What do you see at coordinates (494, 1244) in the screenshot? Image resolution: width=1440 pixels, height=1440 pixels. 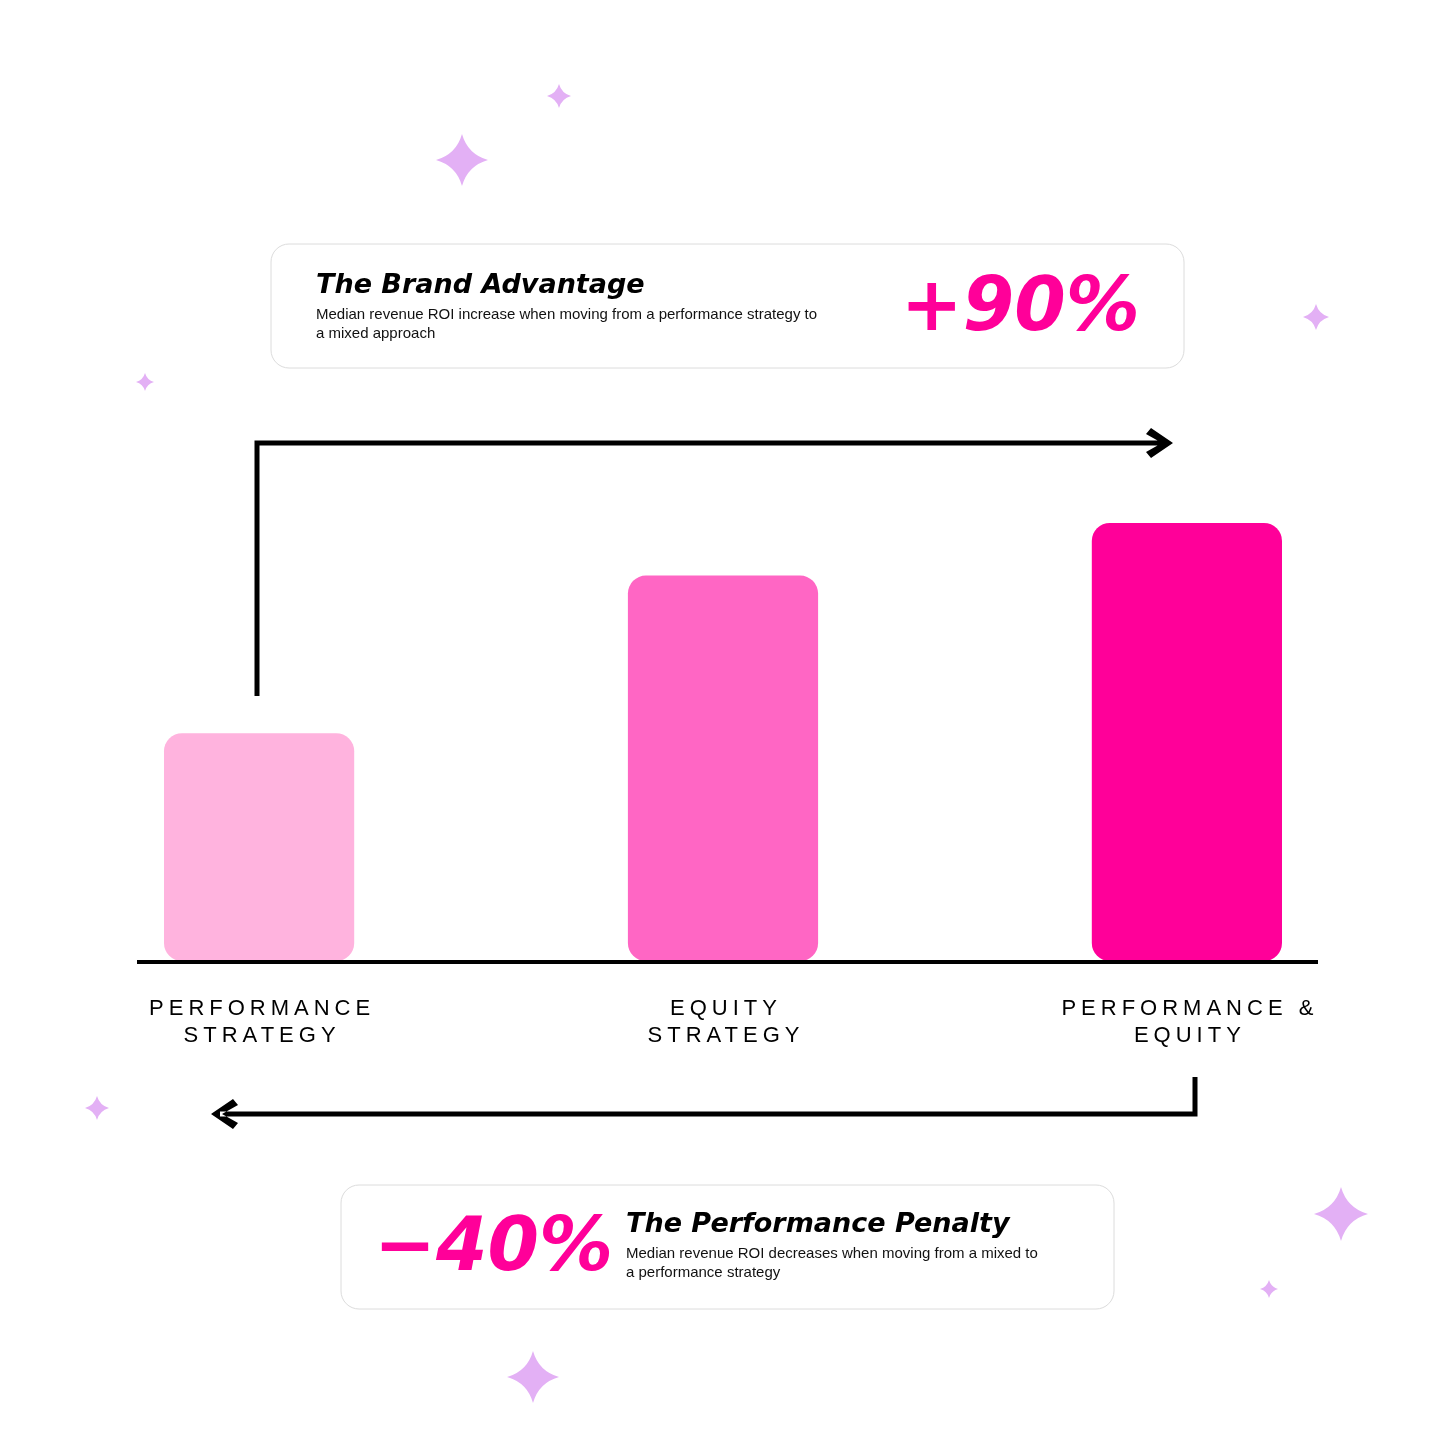 I see `text: −40%` at bounding box center [494, 1244].